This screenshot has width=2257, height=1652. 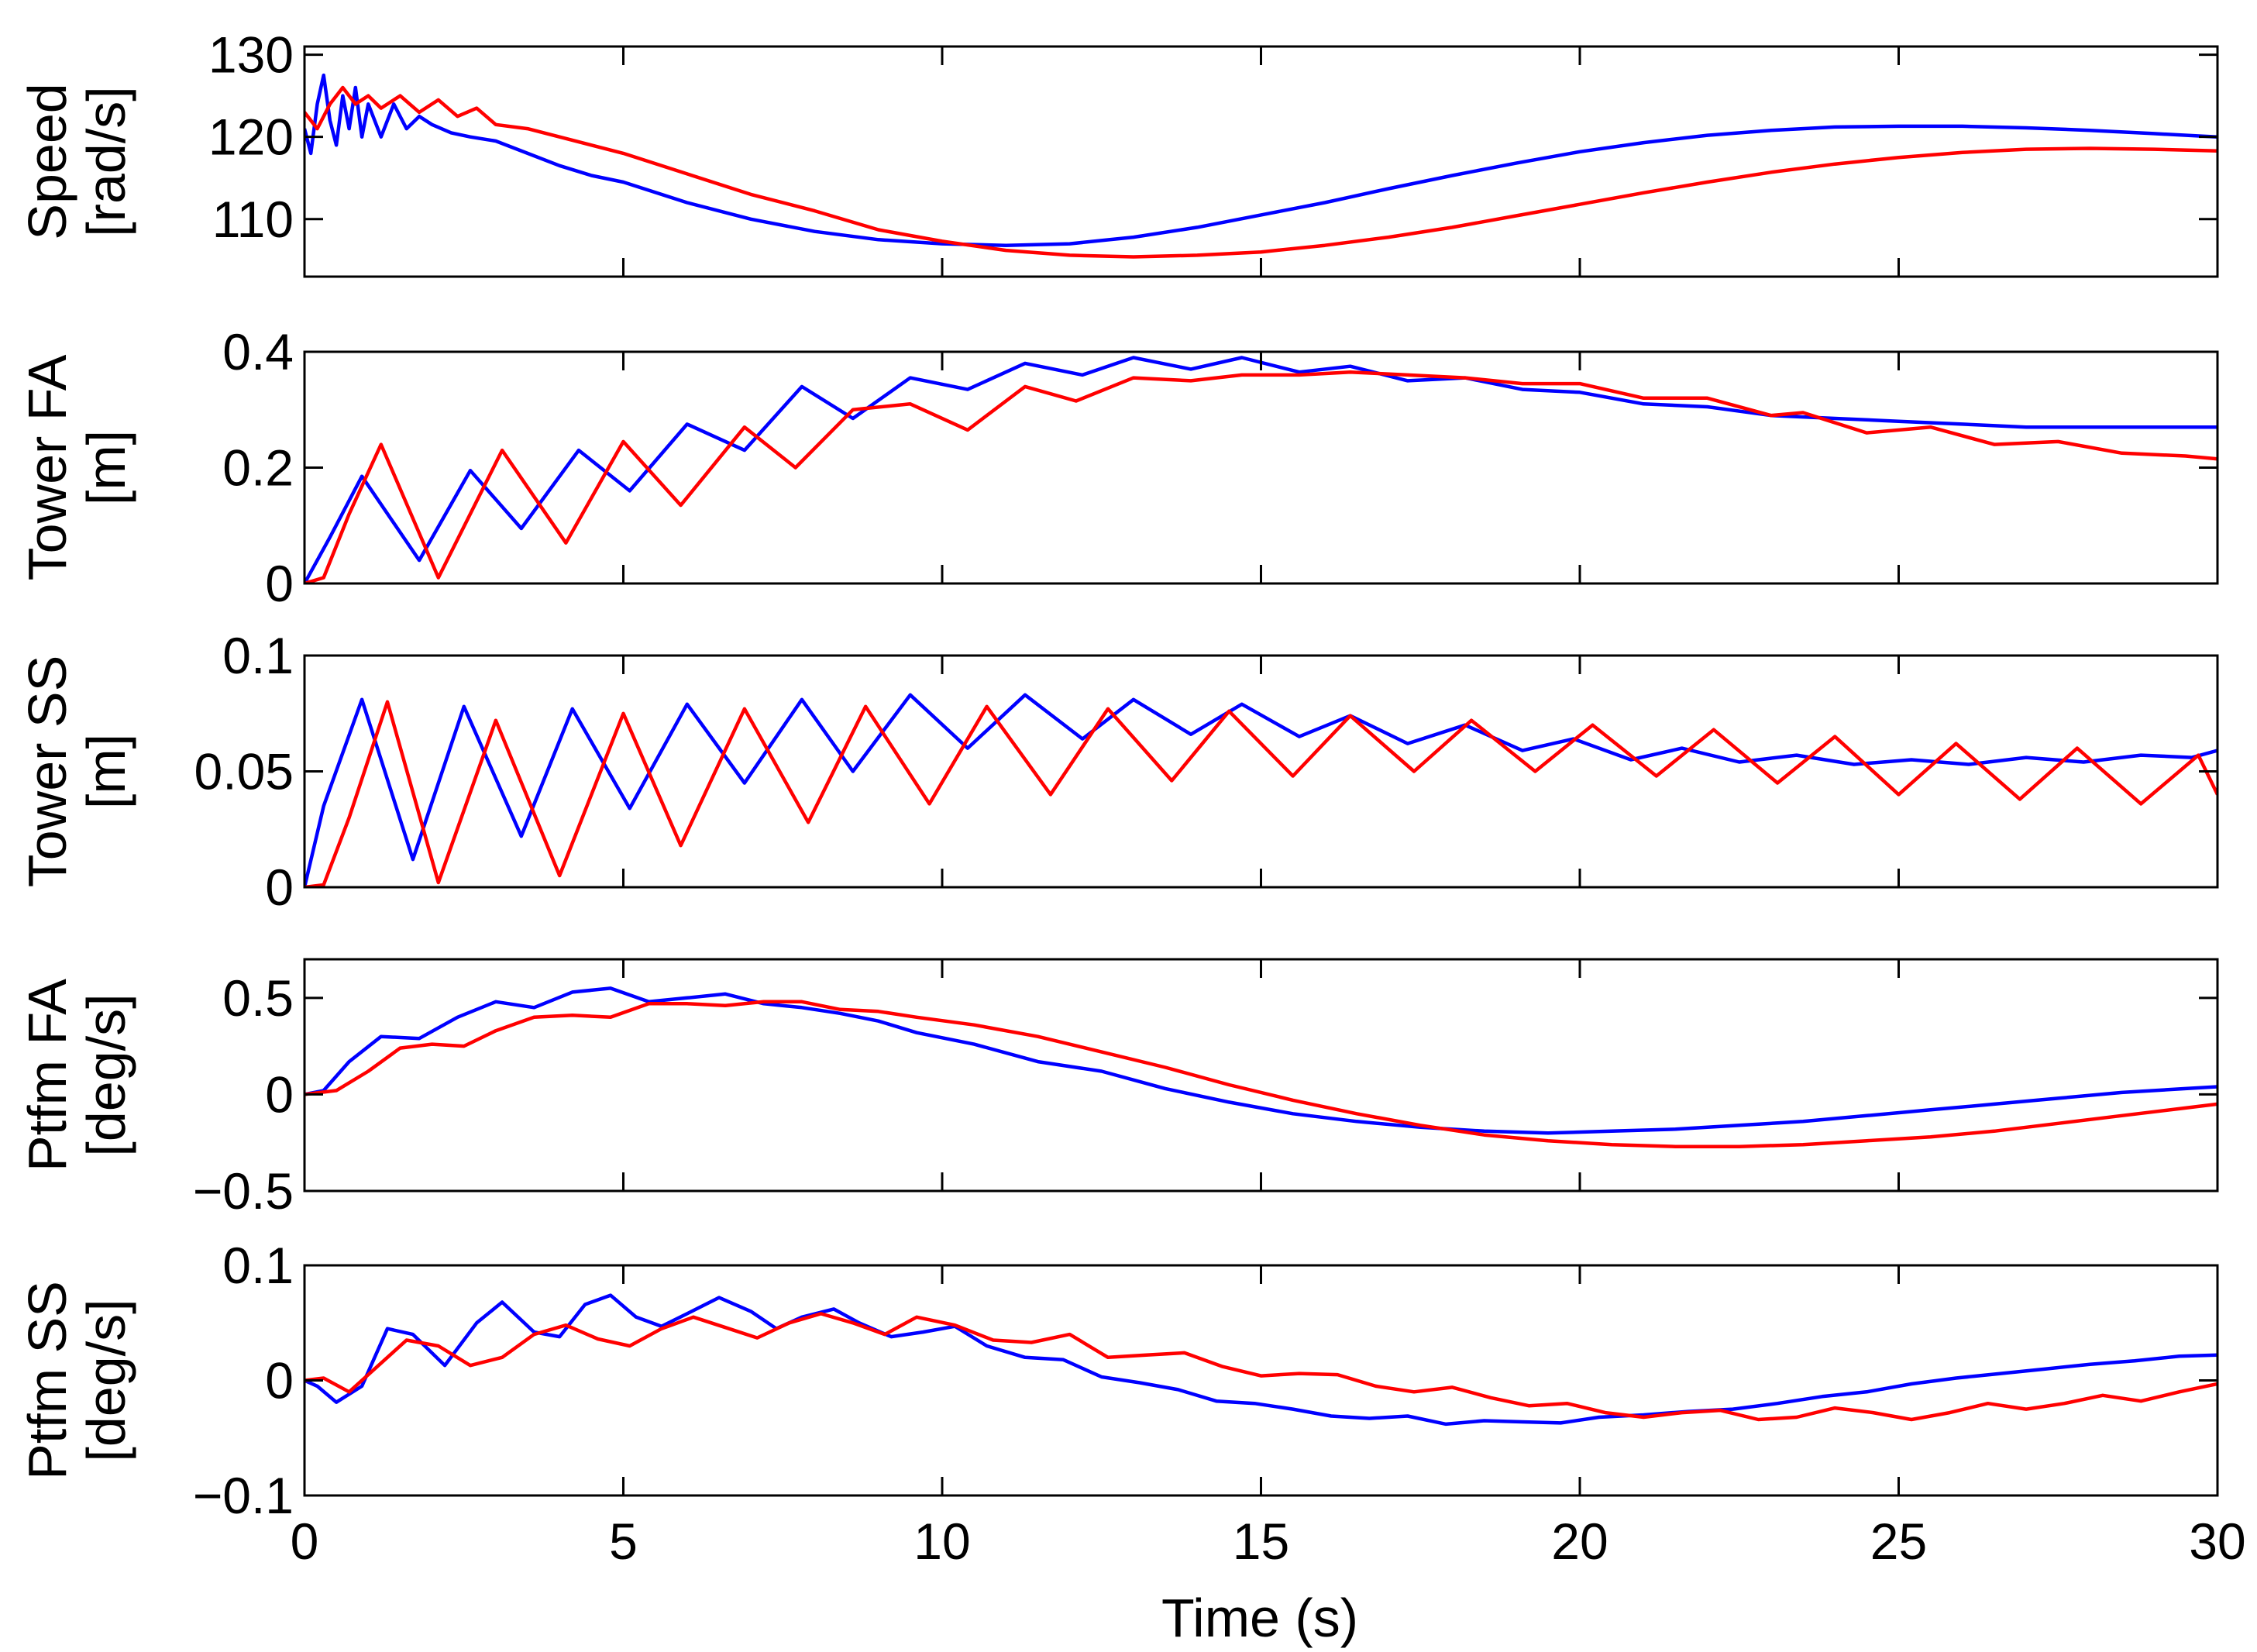 What do you see at coordinates (941, 1541) in the screenshot?
I see `x-tick-label: 10` at bounding box center [941, 1541].